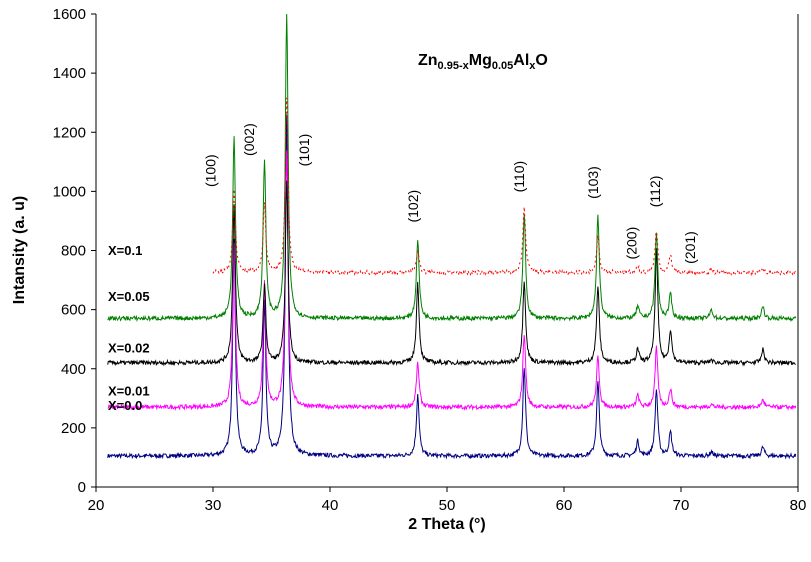  Describe the element at coordinates (502, 66) in the screenshot. I see `title-part: 0.05` at that location.